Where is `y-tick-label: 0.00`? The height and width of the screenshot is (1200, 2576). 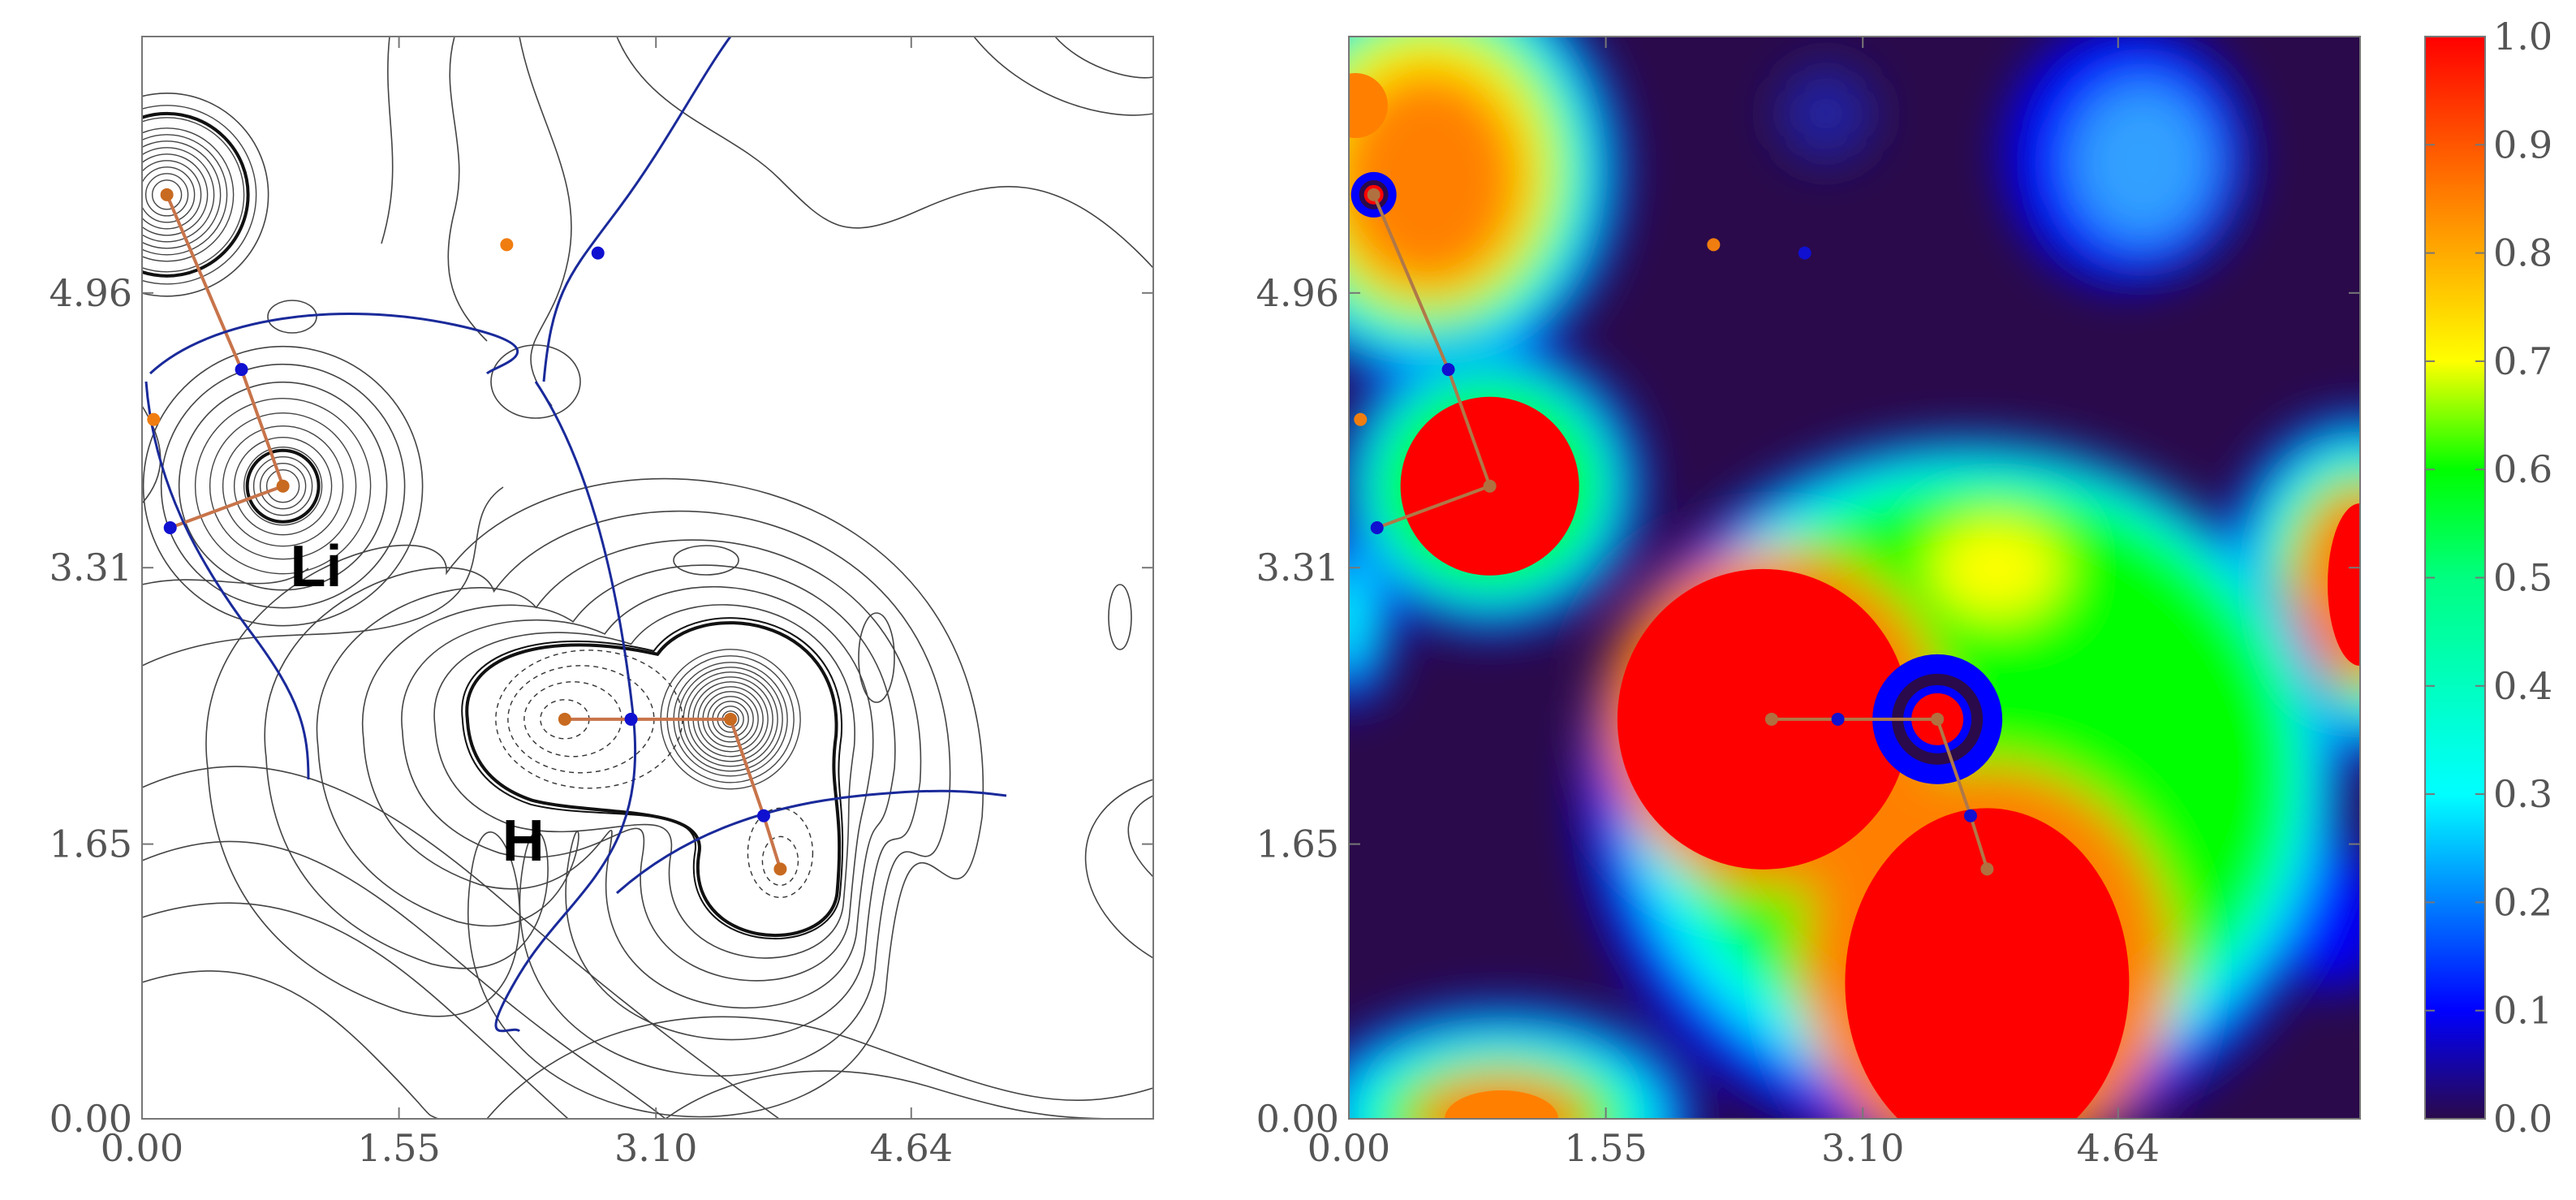 y-tick-label: 0.00 is located at coordinates (1298, 1119).